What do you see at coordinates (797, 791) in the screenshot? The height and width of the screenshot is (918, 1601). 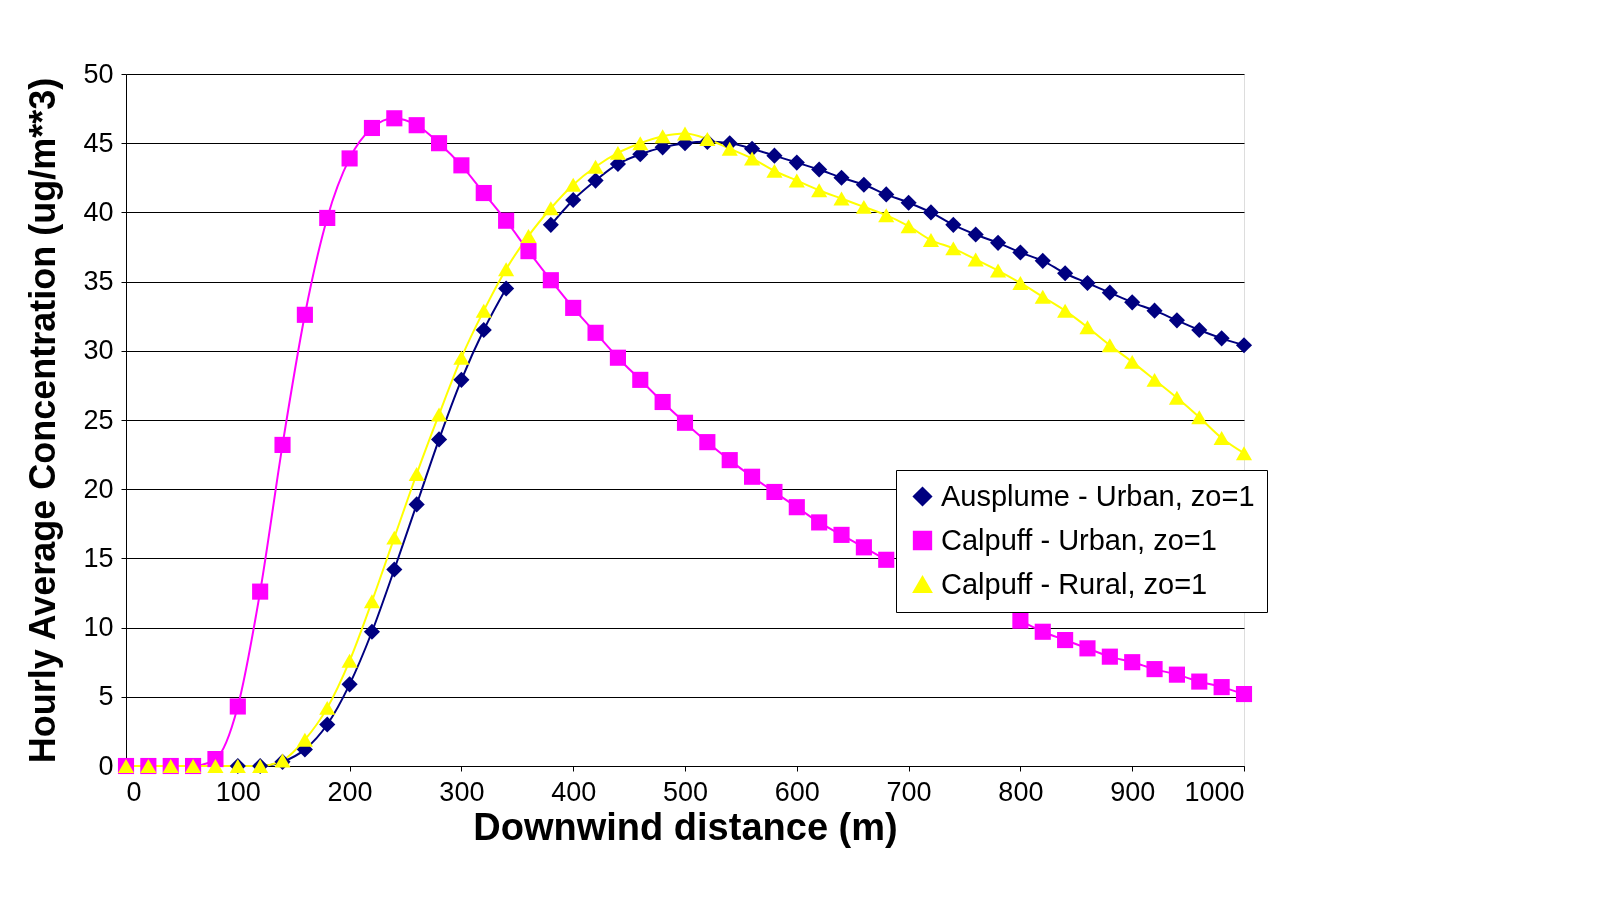 I see `x-tick-label: 600` at bounding box center [797, 791].